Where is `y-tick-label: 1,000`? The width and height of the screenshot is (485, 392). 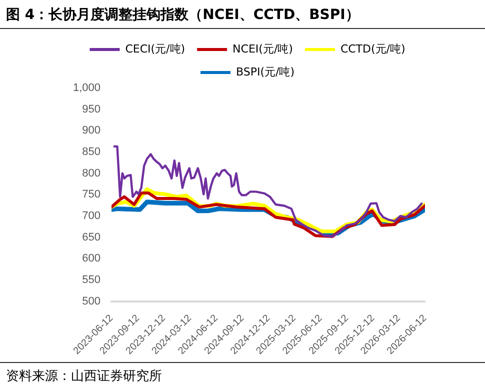 y-tick-label: 1,000 is located at coordinates (86, 88).